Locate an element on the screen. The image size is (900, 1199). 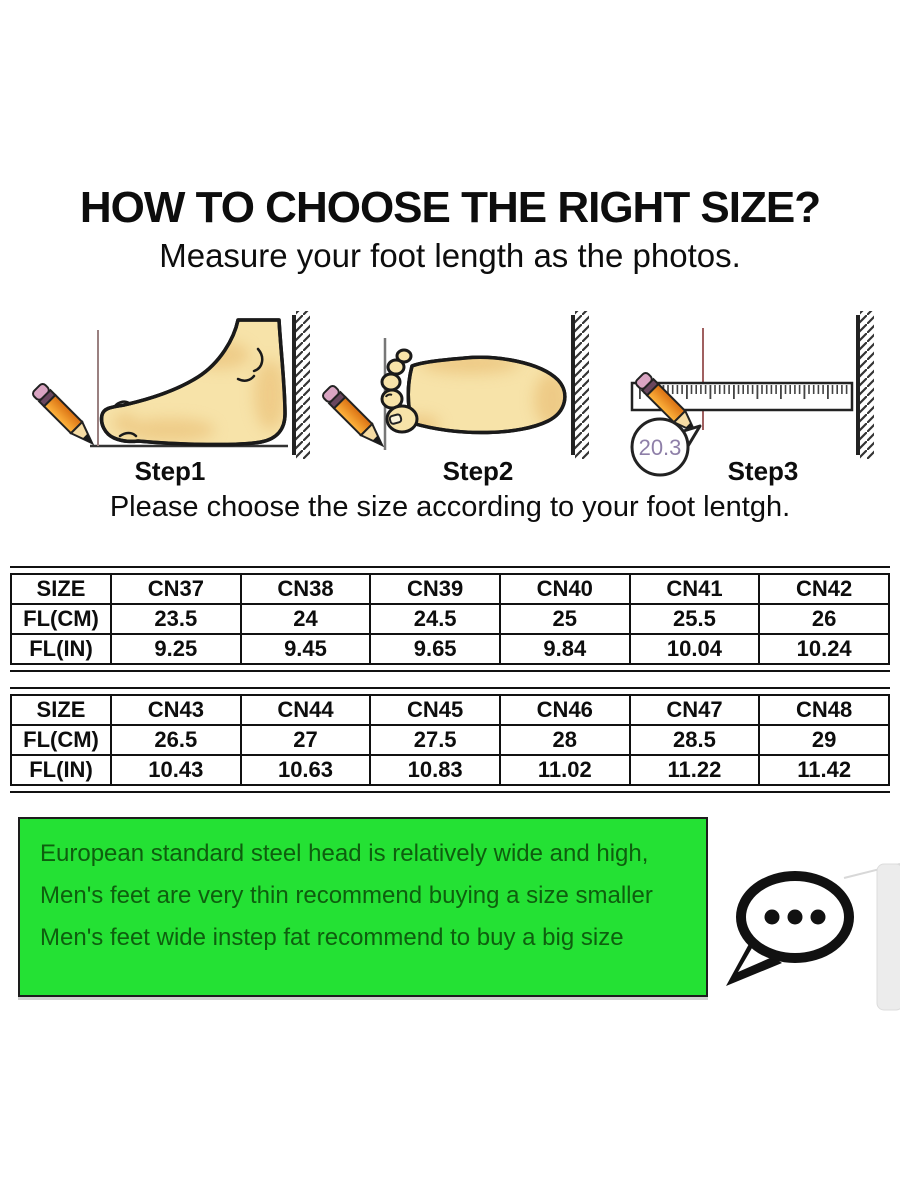
step2-foot-top-illustration is located at coordinates (455, 385).